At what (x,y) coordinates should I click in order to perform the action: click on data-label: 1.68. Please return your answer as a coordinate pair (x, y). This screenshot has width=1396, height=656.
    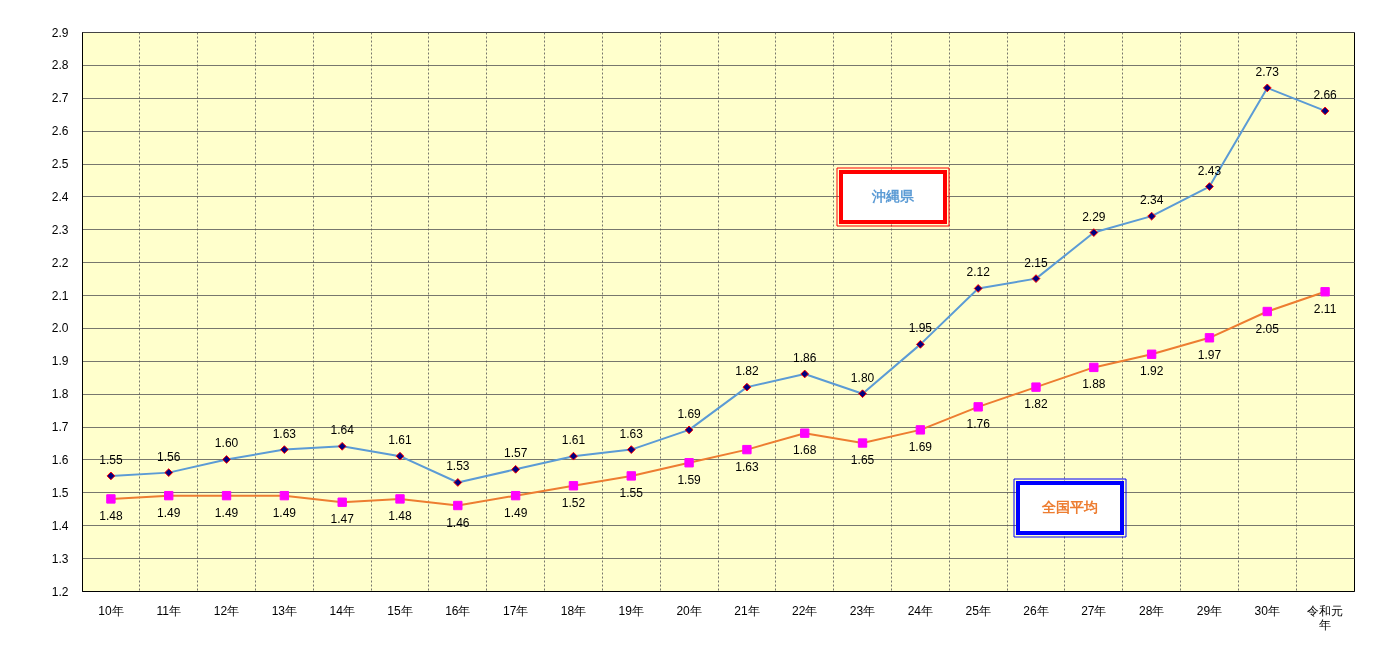
    Looking at the image, I should click on (805, 450).